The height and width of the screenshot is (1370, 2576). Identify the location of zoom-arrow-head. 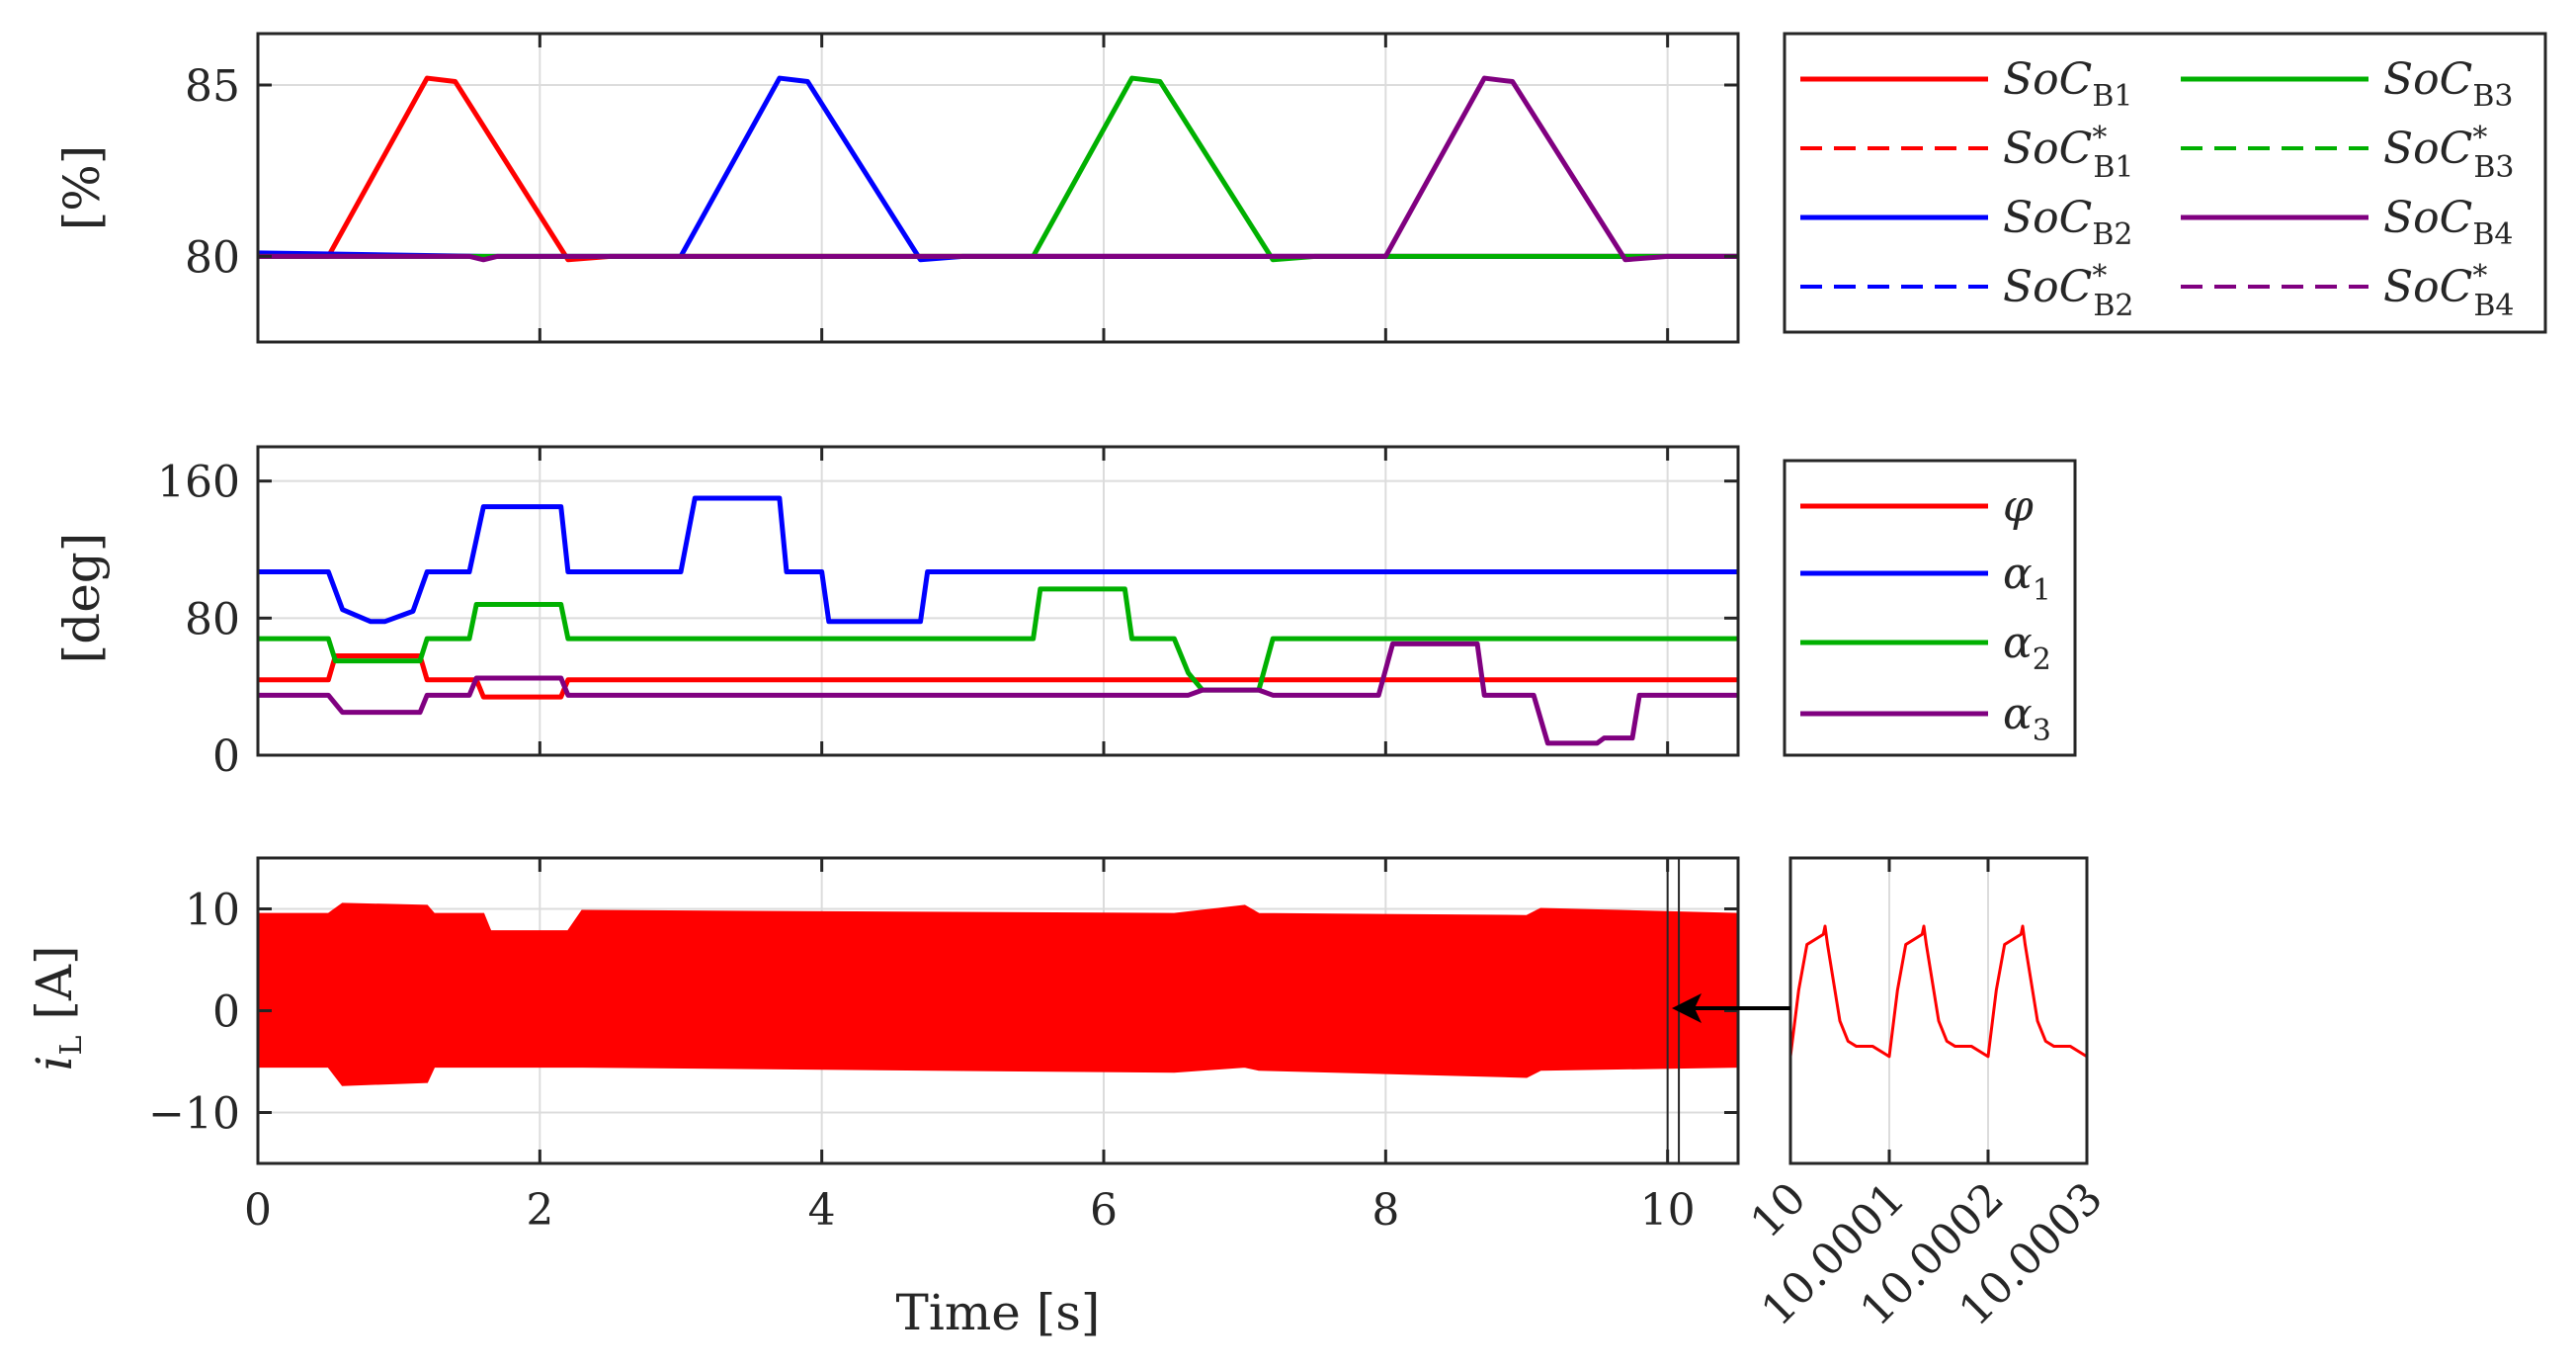
(1687, 1008).